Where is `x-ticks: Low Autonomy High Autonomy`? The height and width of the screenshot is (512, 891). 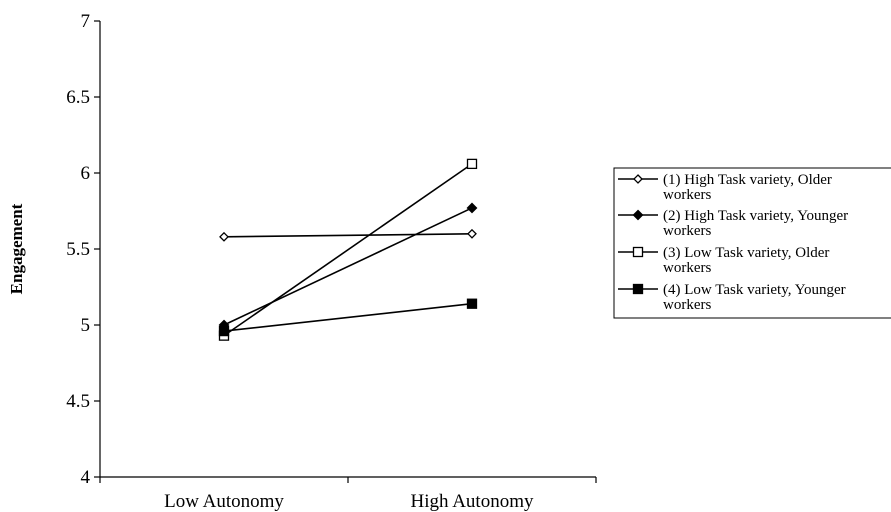 x-ticks: Low Autonomy High Autonomy is located at coordinates (348, 494).